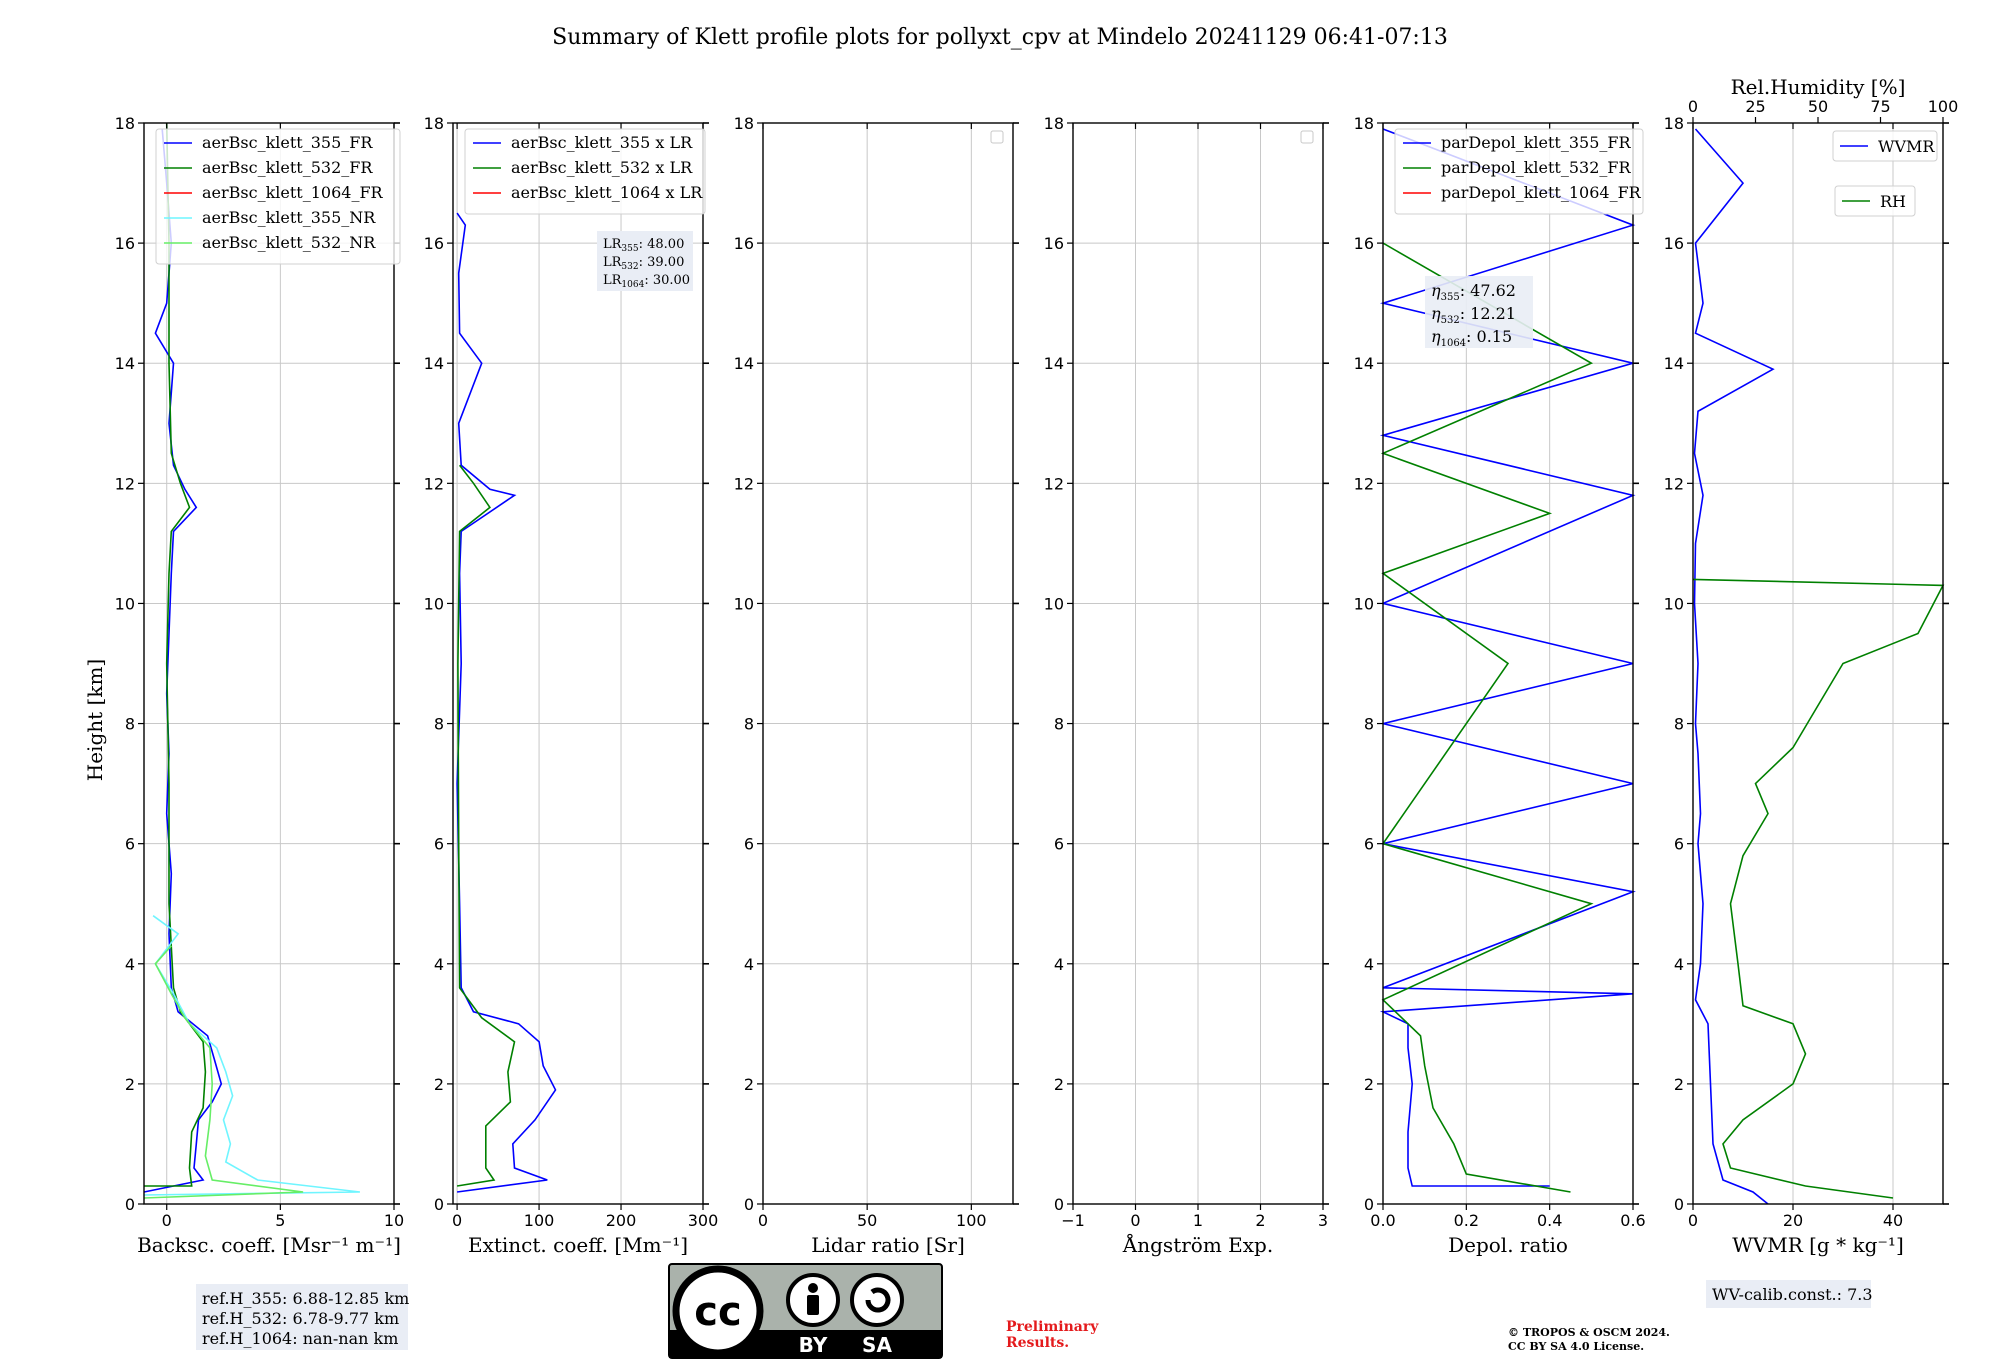 The height and width of the screenshot is (1360, 2000). I want to click on x-tick-label: 3, so click(1323, 1220).